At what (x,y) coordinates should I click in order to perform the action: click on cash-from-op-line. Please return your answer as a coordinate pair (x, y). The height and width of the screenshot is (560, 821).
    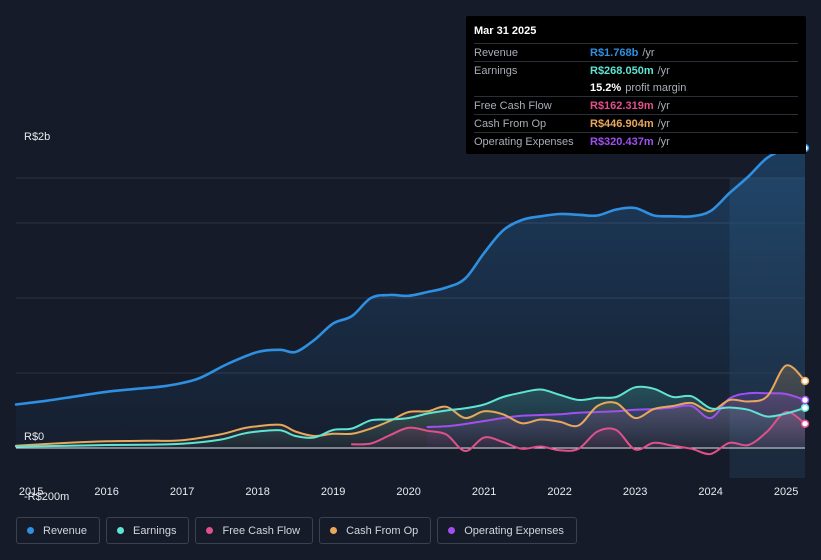
    Looking at the image, I should click on (410, 405).